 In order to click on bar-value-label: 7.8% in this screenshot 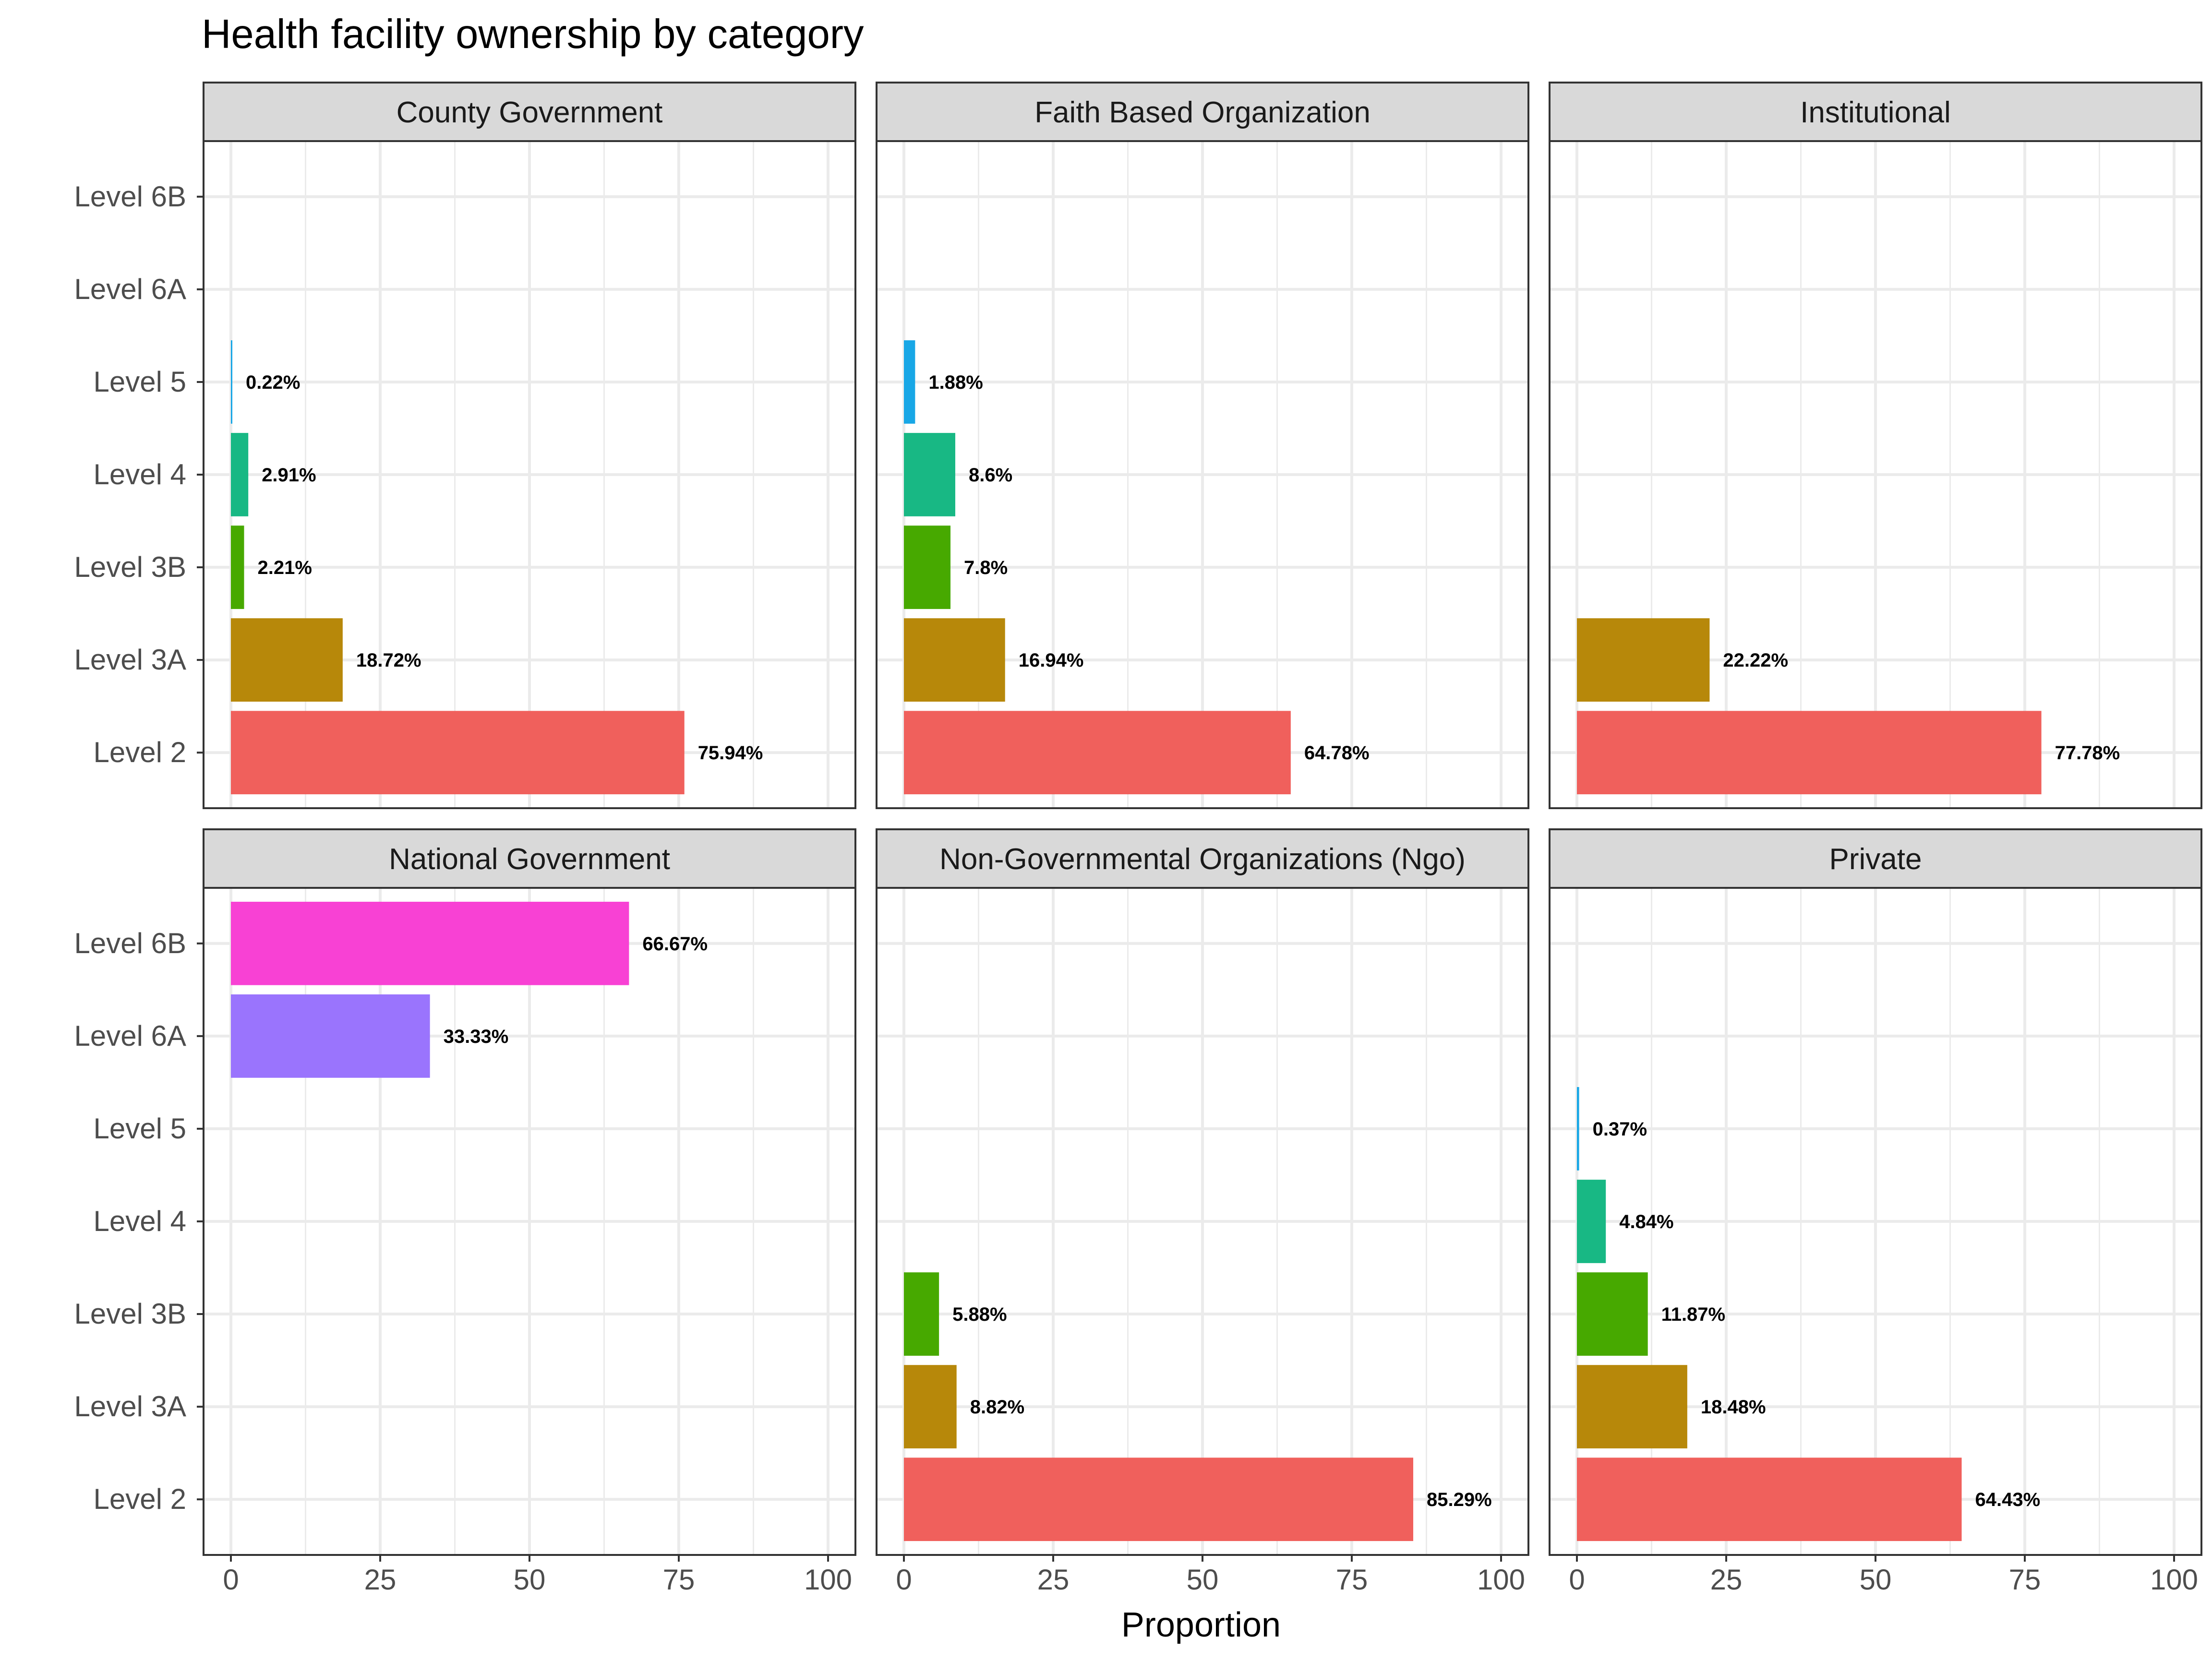, I will do `click(986, 567)`.